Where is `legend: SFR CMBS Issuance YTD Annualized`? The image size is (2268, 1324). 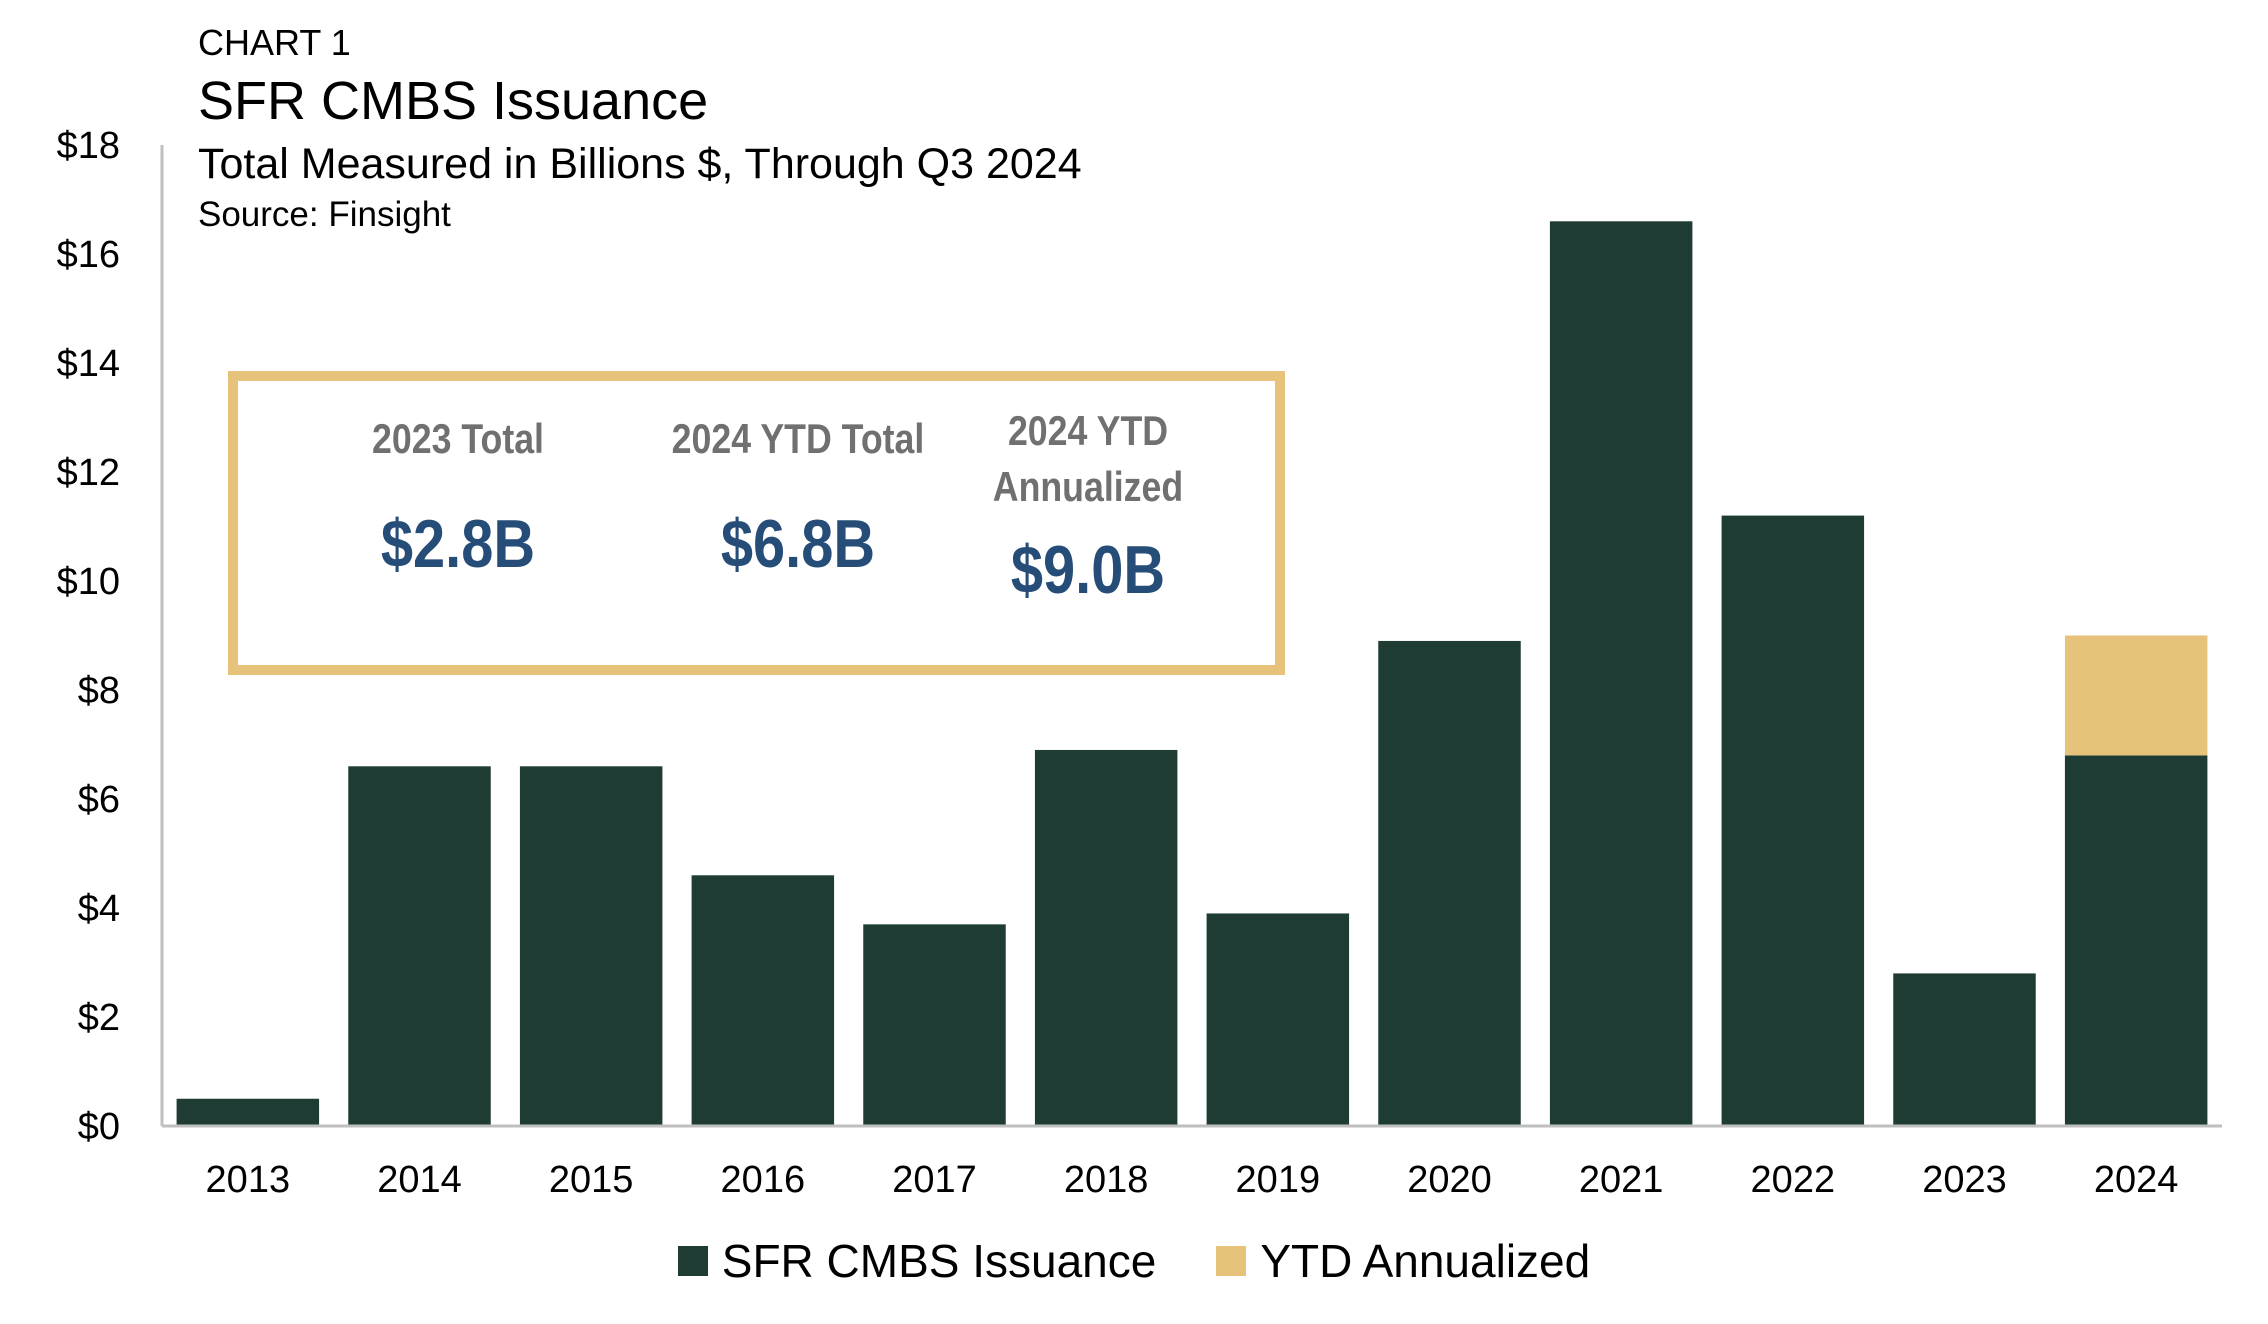
legend: SFR CMBS Issuance YTD Annualized is located at coordinates (1134, 1261).